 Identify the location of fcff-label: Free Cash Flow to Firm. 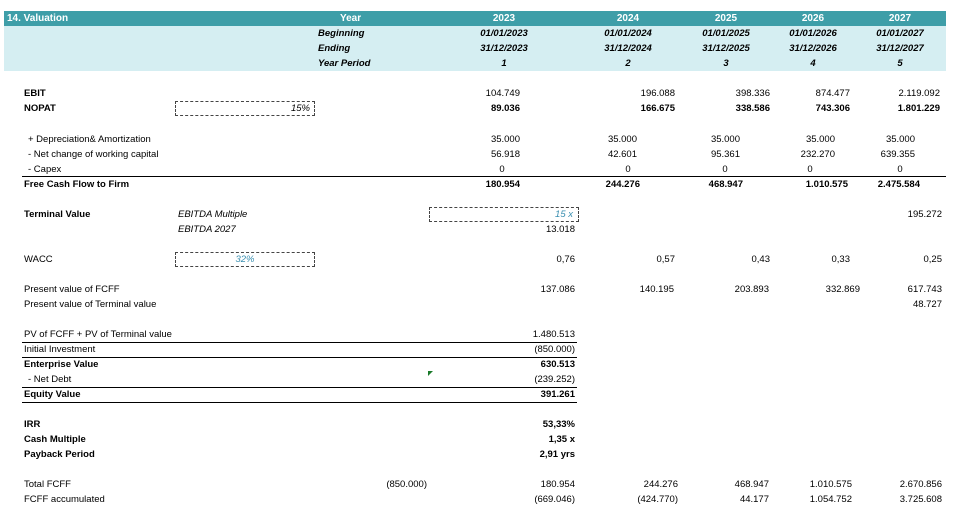
(77, 184).